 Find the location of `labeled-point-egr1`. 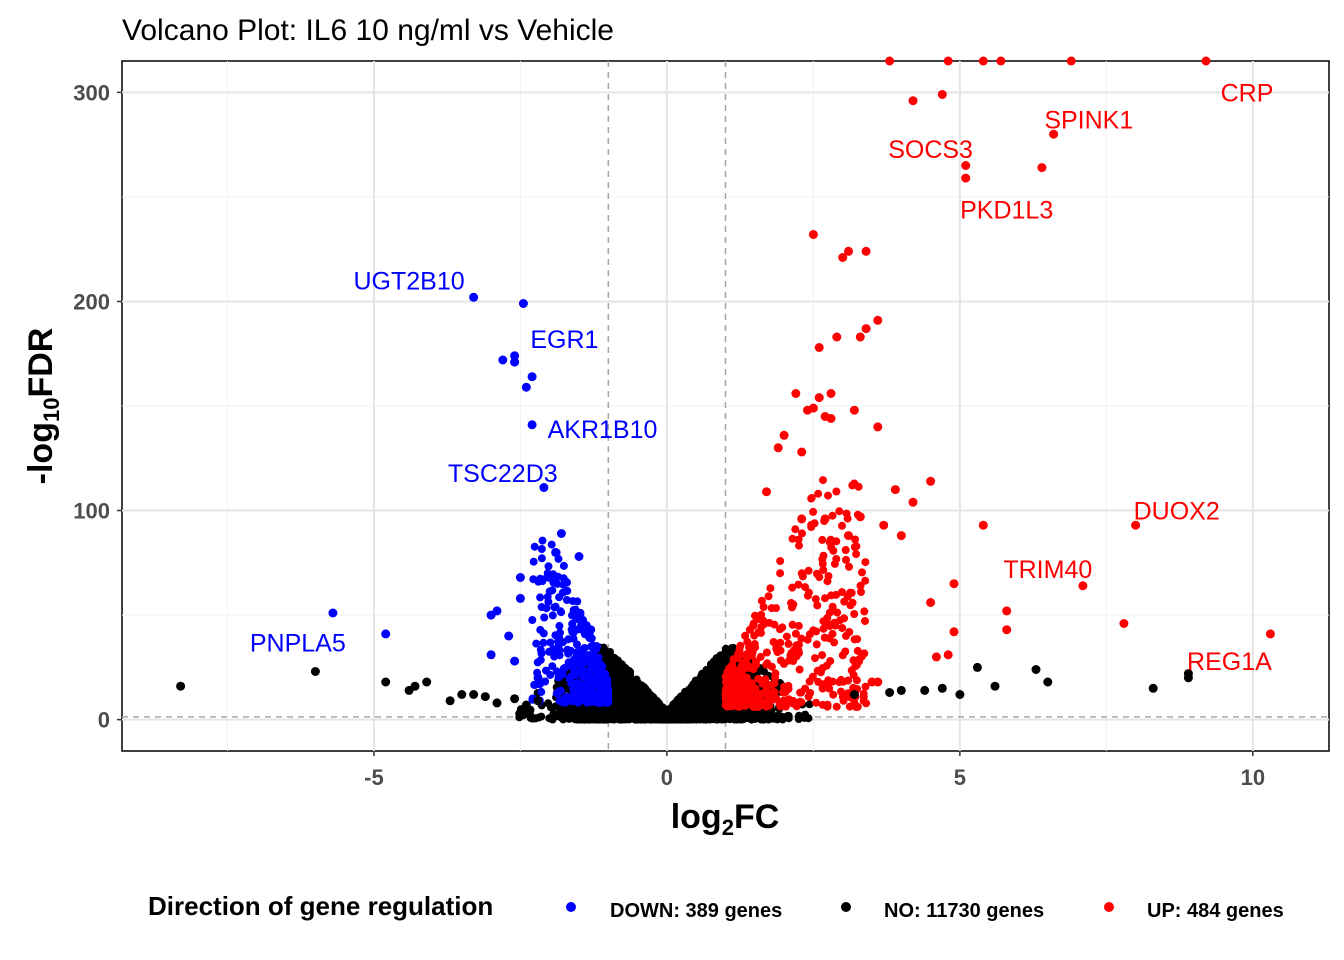

labeled-point-egr1 is located at coordinates (523, 303).